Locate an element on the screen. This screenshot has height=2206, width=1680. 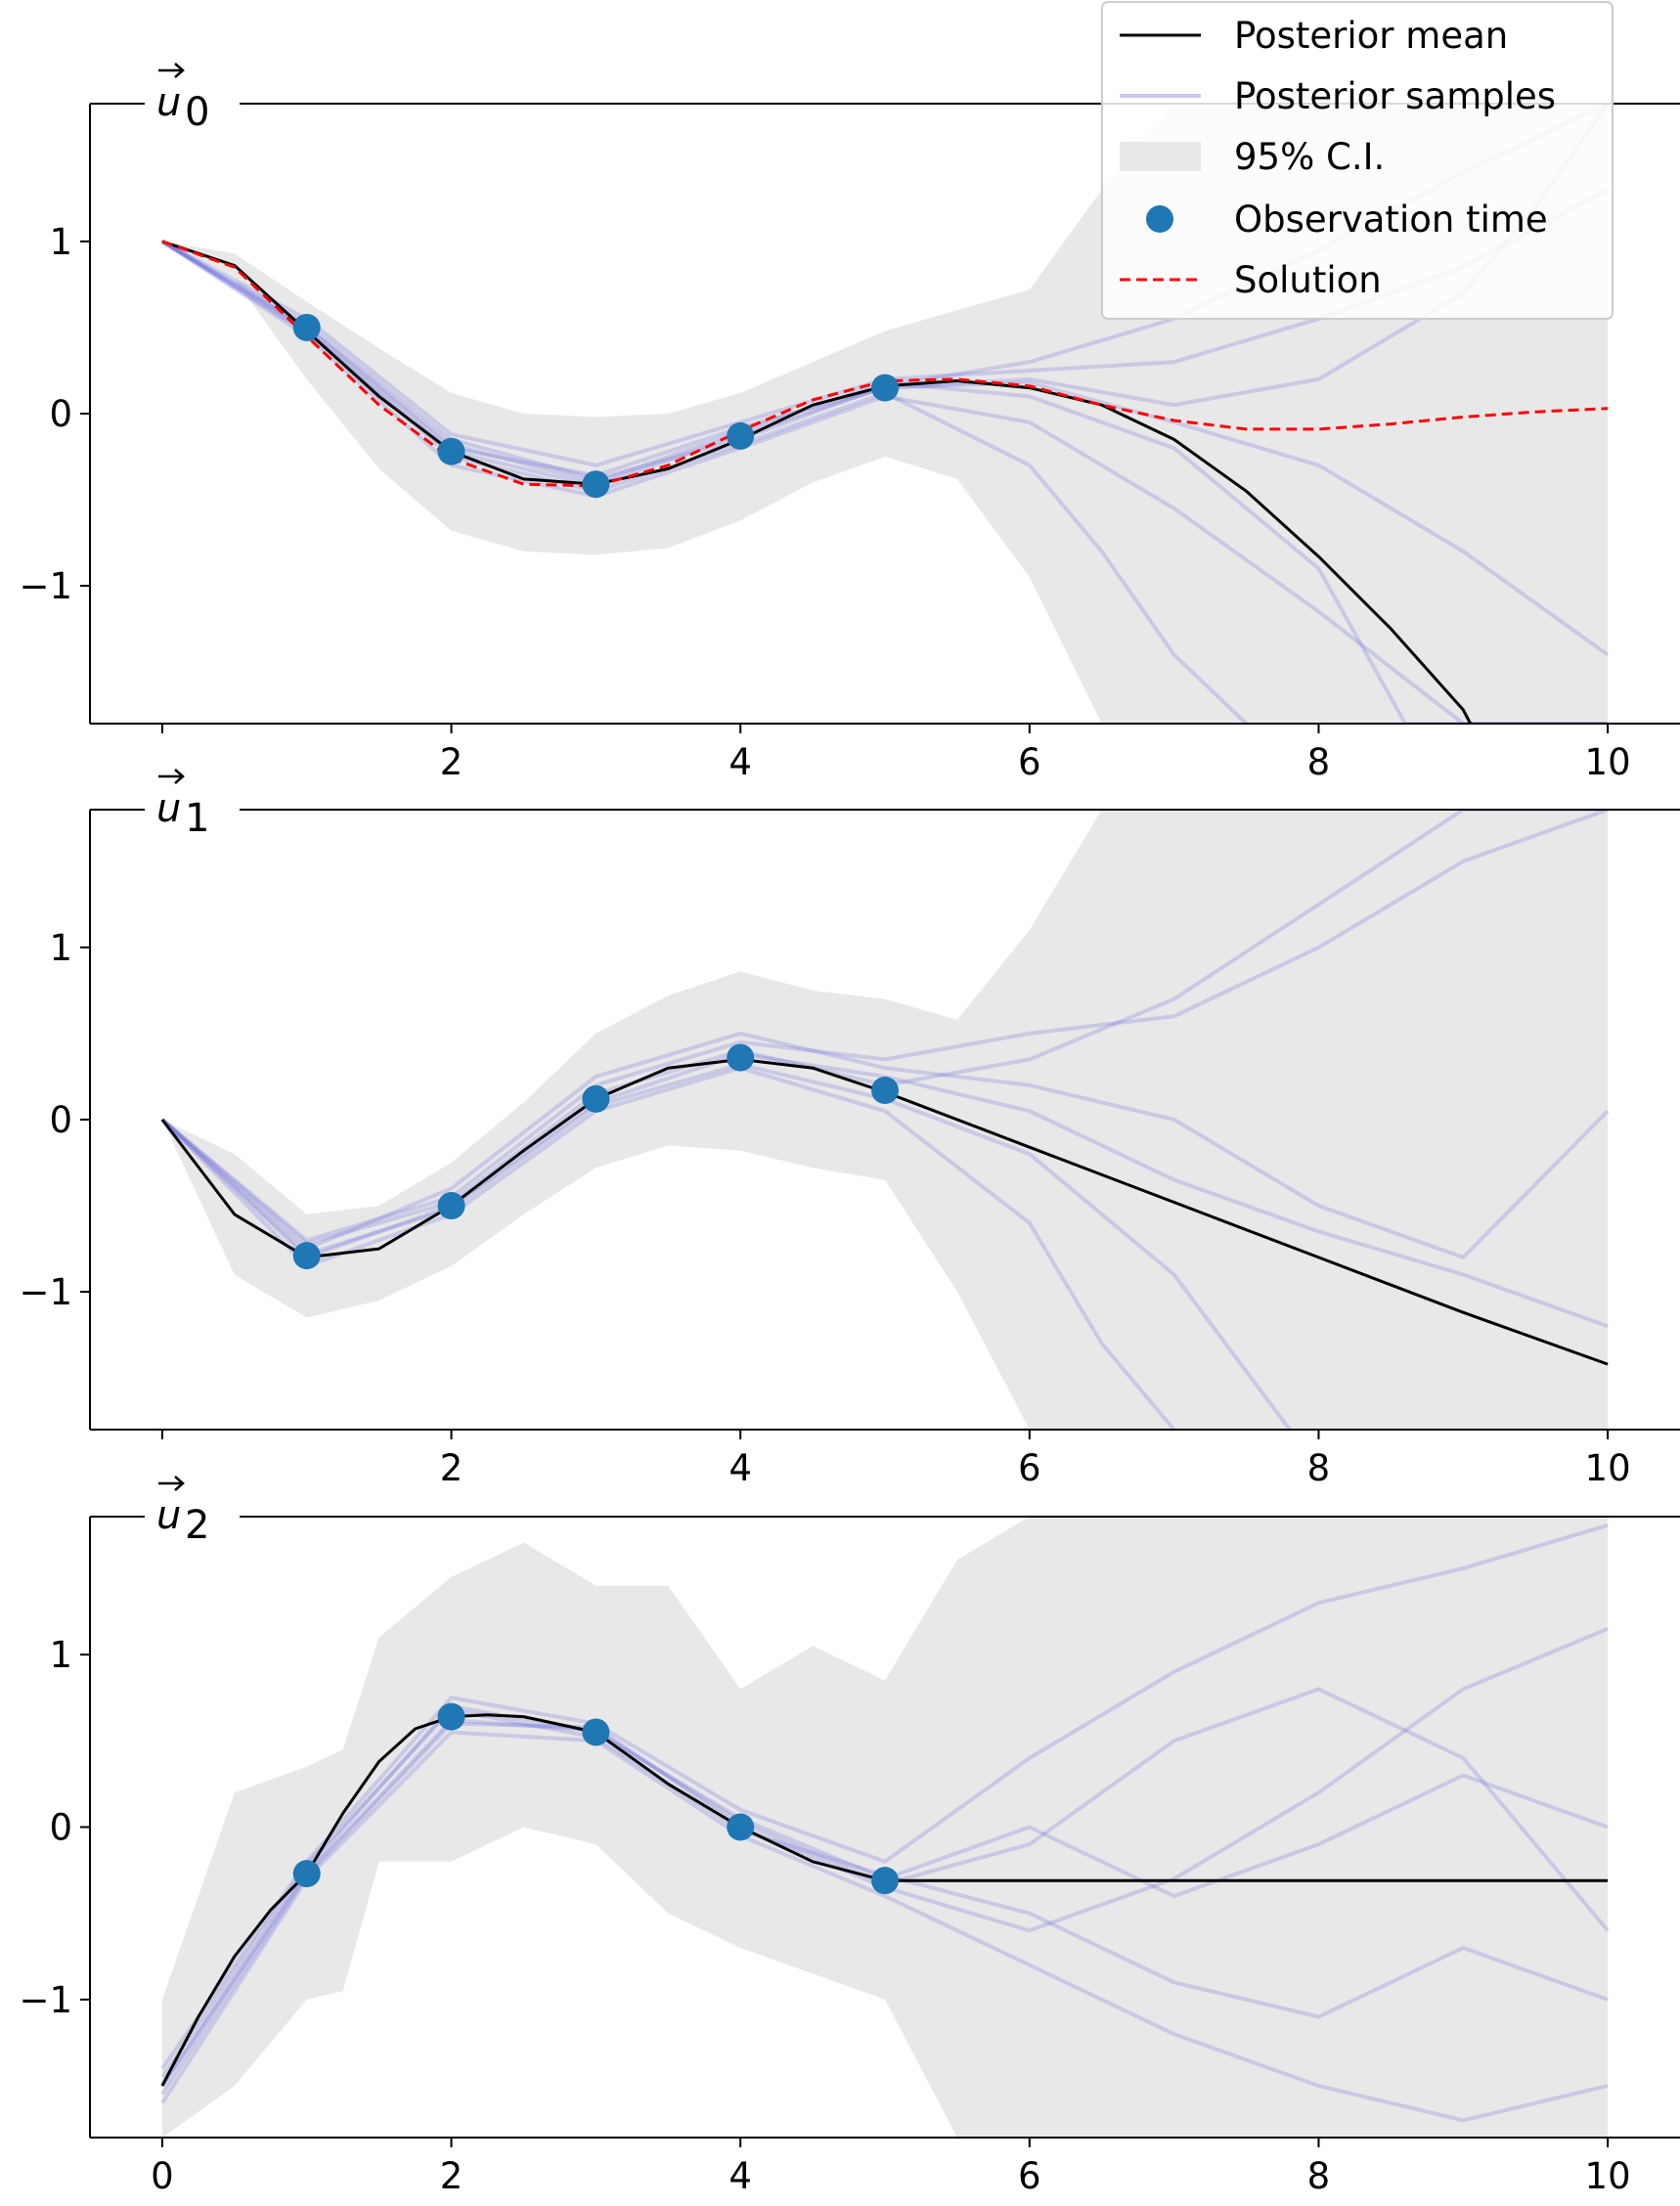
legend-label: Solution is located at coordinates (1308, 280).